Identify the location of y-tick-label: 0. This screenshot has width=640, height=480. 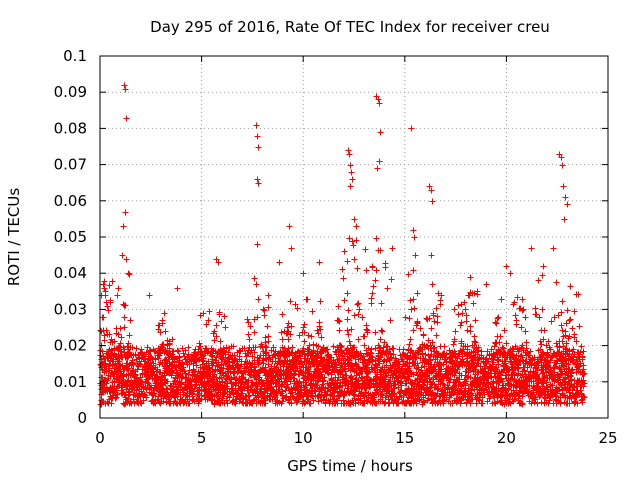
(82, 418).